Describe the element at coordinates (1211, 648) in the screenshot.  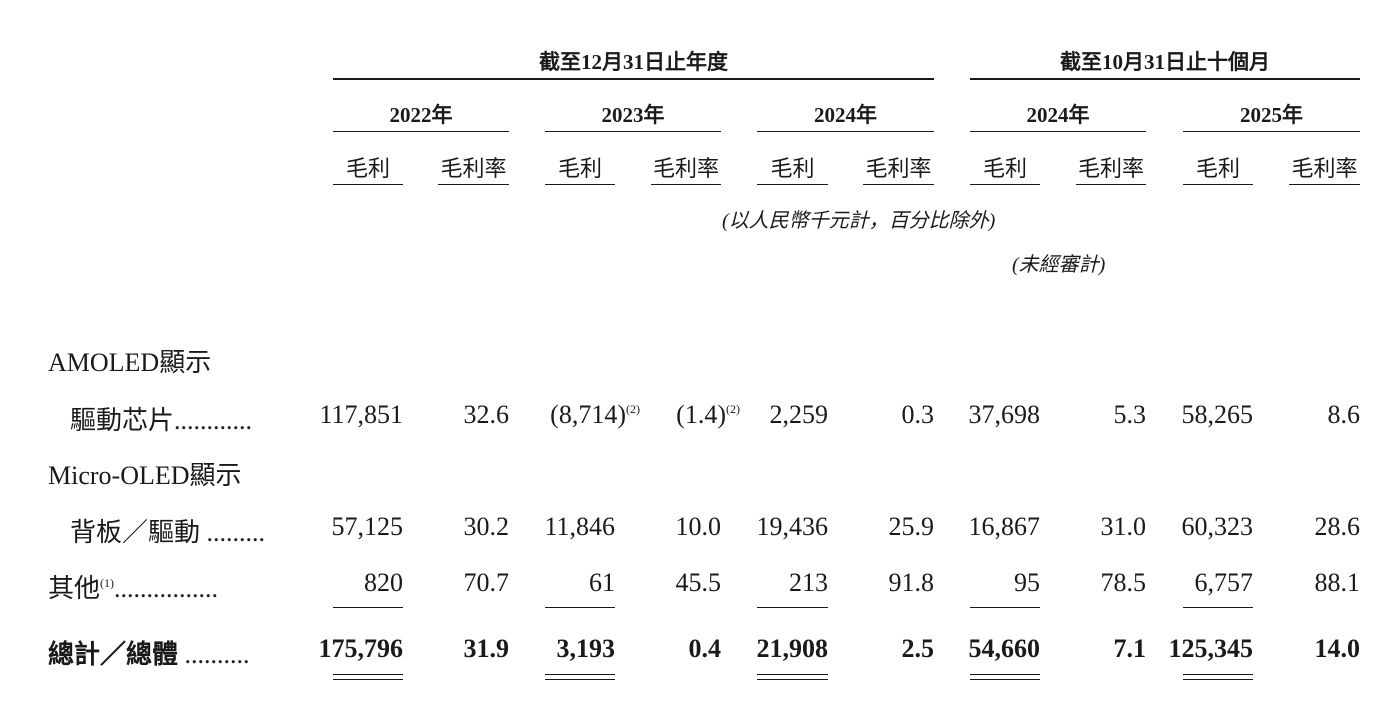
I see `cell-total-2025-gp: 125,345` at that location.